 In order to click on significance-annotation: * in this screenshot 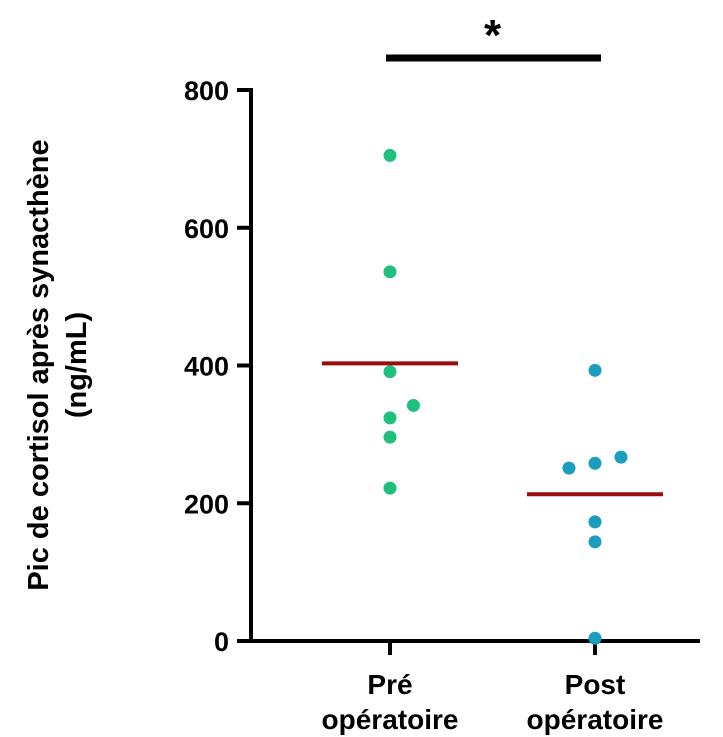, I will do `click(493, 36)`.